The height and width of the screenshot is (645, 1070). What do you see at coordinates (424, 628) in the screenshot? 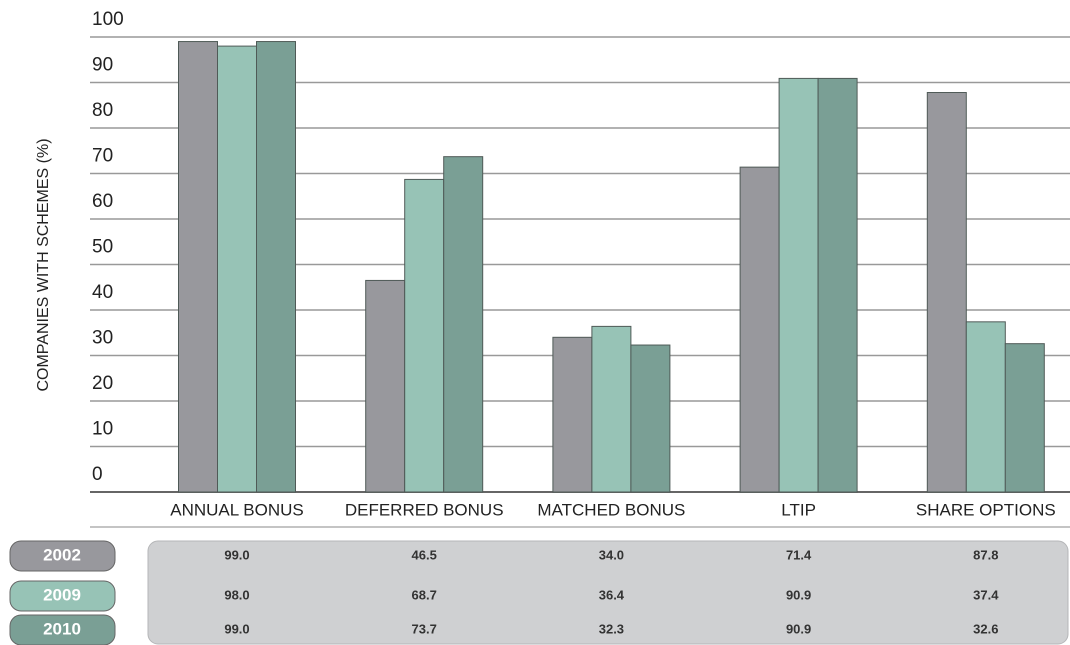
I see `table-cell: 73.7` at bounding box center [424, 628].